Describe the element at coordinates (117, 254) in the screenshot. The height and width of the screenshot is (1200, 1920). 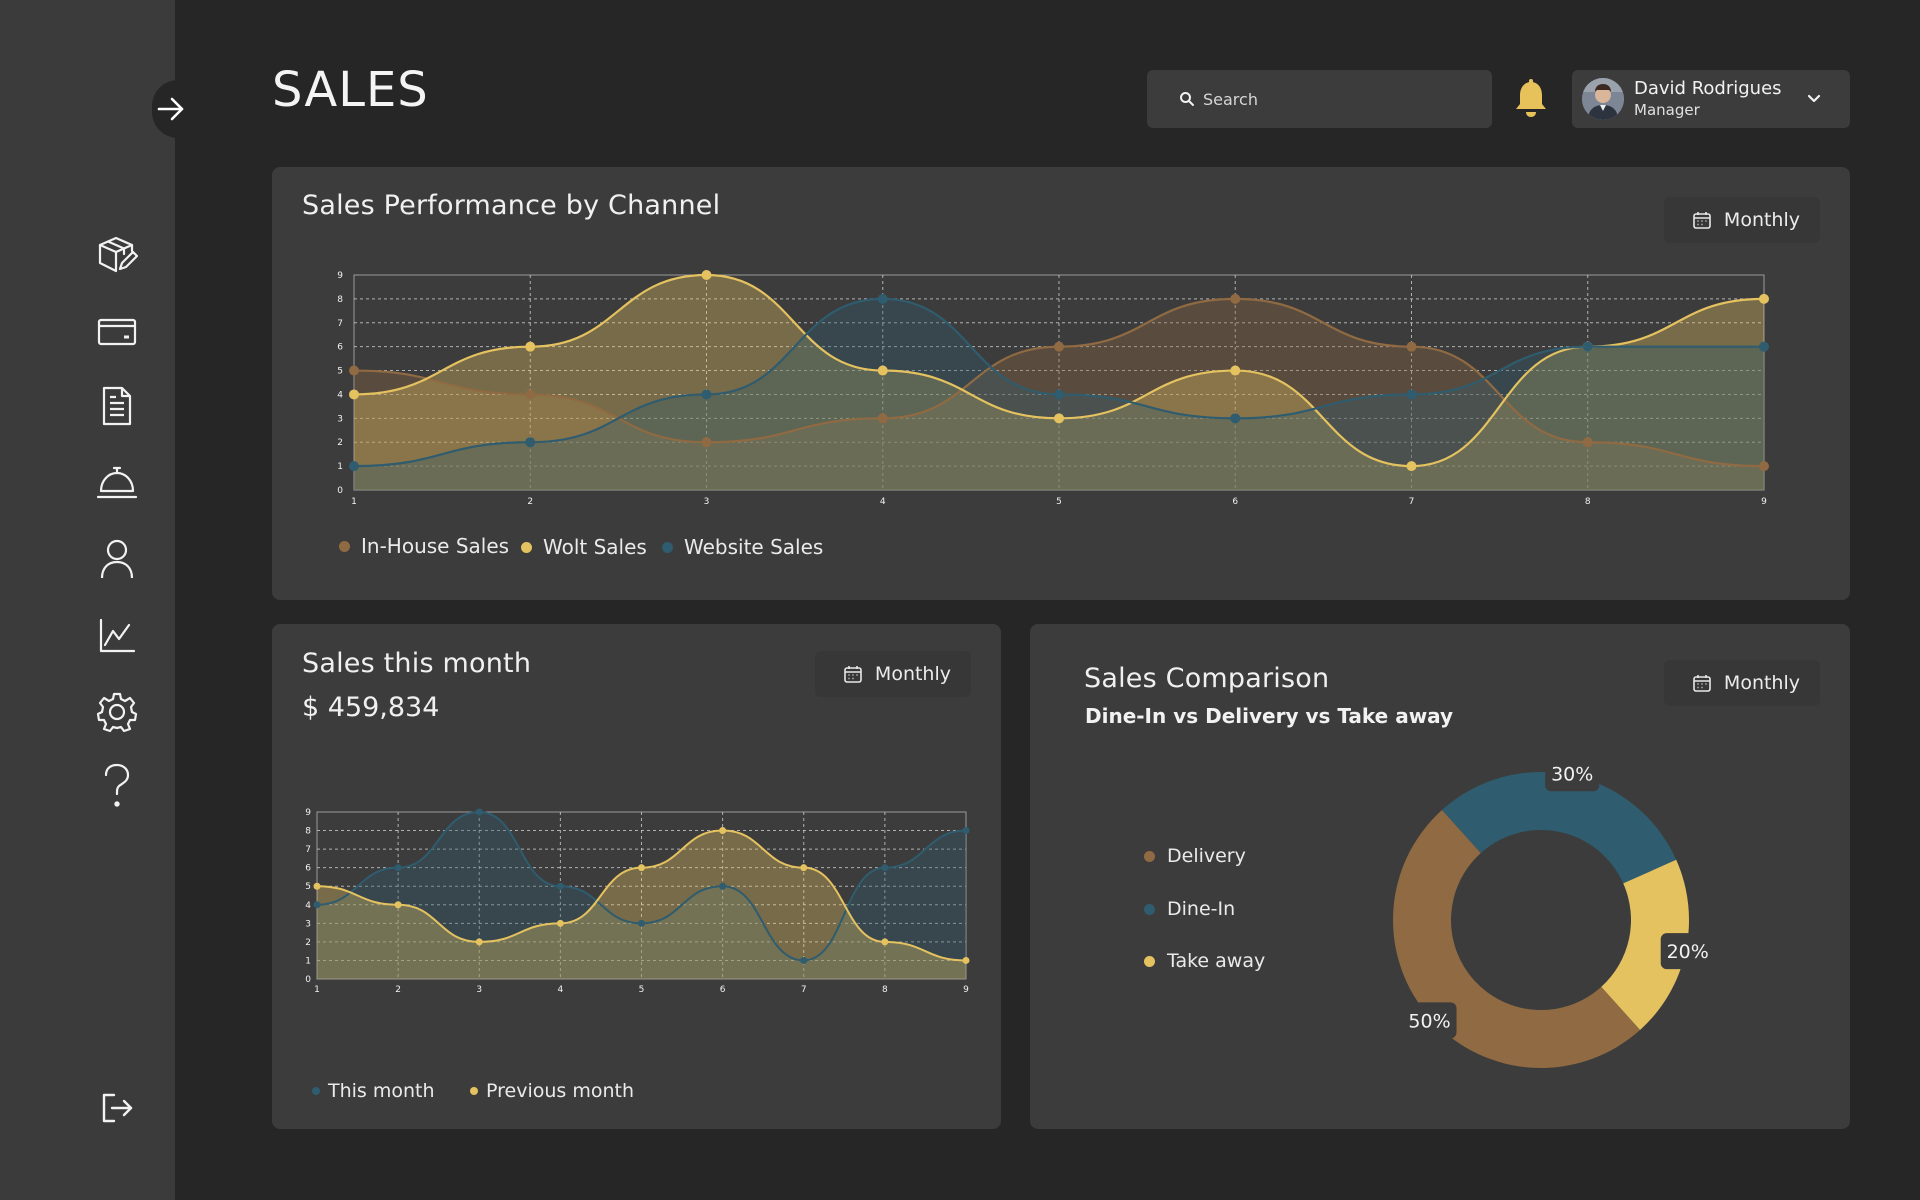
I see `box-edit-icon` at that location.